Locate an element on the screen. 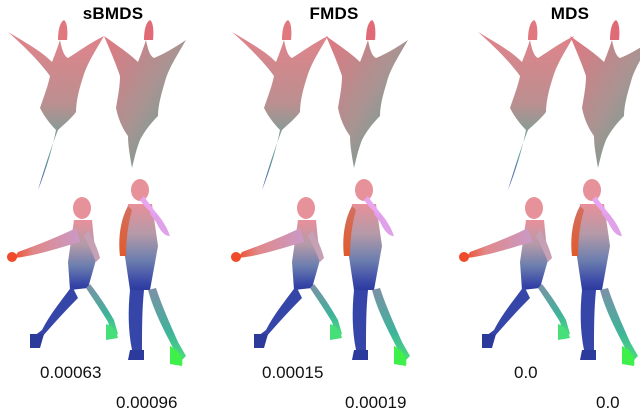 The width and height of the screenshot is (640, 412). error-value-sbmds-b: 0.00096 is located at coordinates (147, 402).